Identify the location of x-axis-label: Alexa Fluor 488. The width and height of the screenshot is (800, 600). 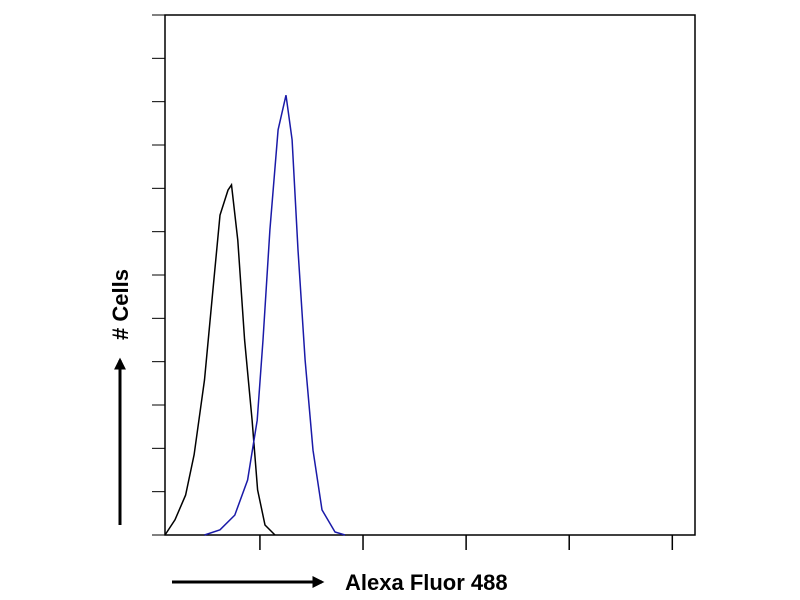
(426, 582).